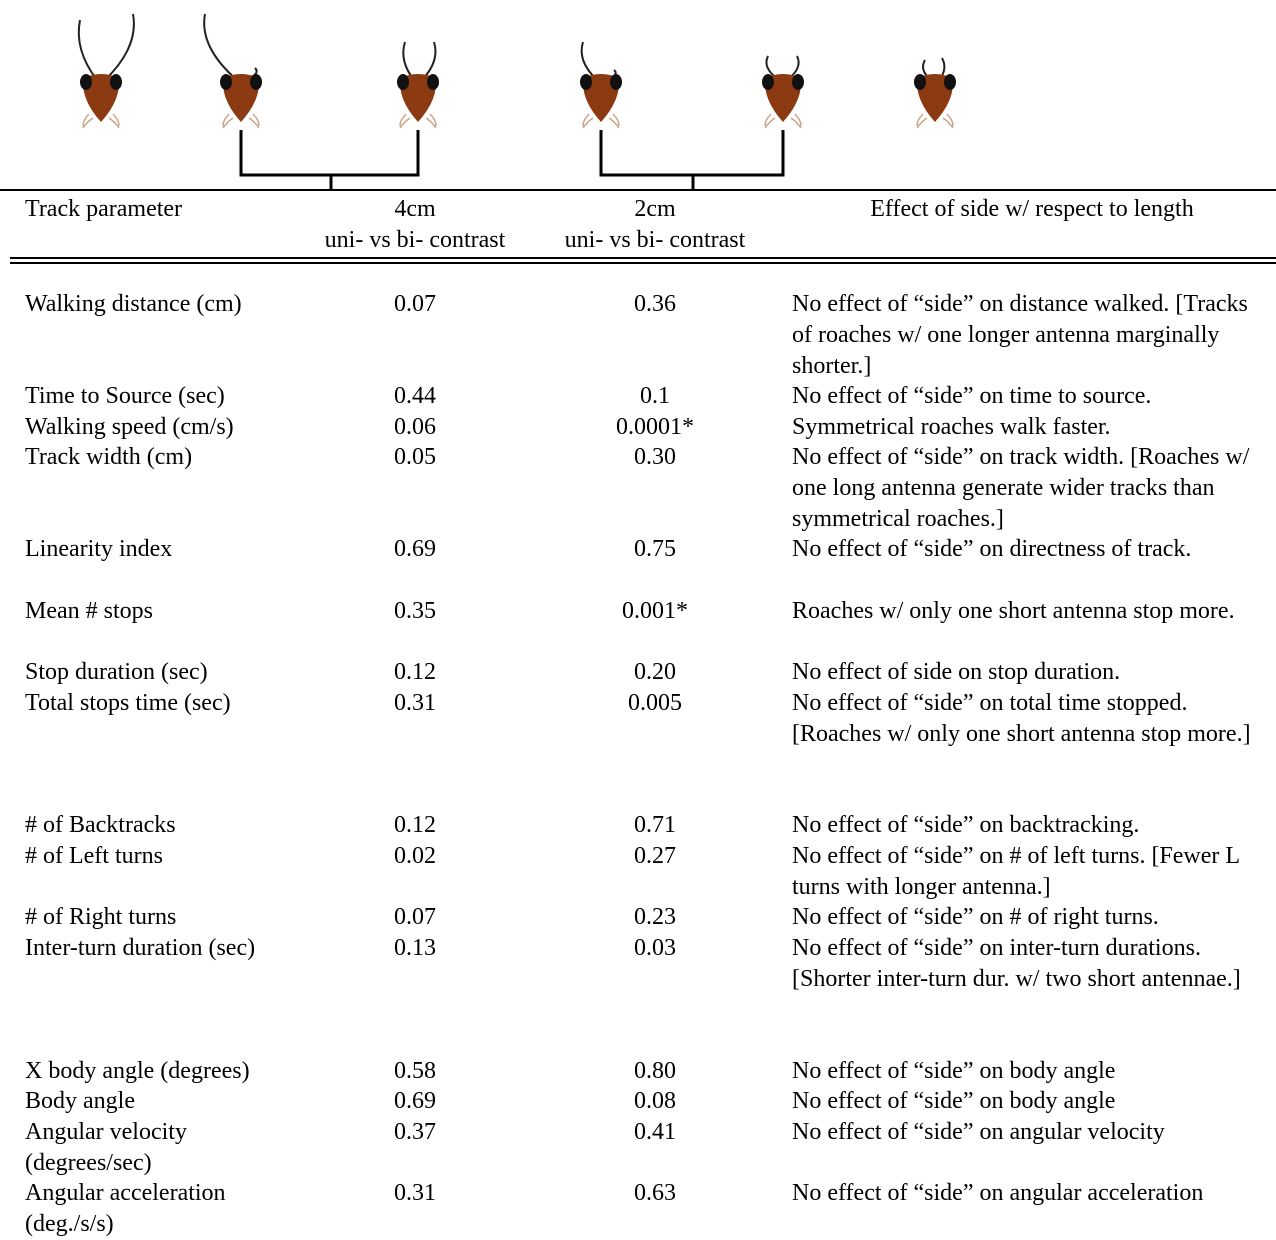 This screenshot has height=1240, width=1276. What do you see at coordinates (655, 1193) in the screenshot?
I see `table-cell: 0.63` at bounding box center [655, 1193].